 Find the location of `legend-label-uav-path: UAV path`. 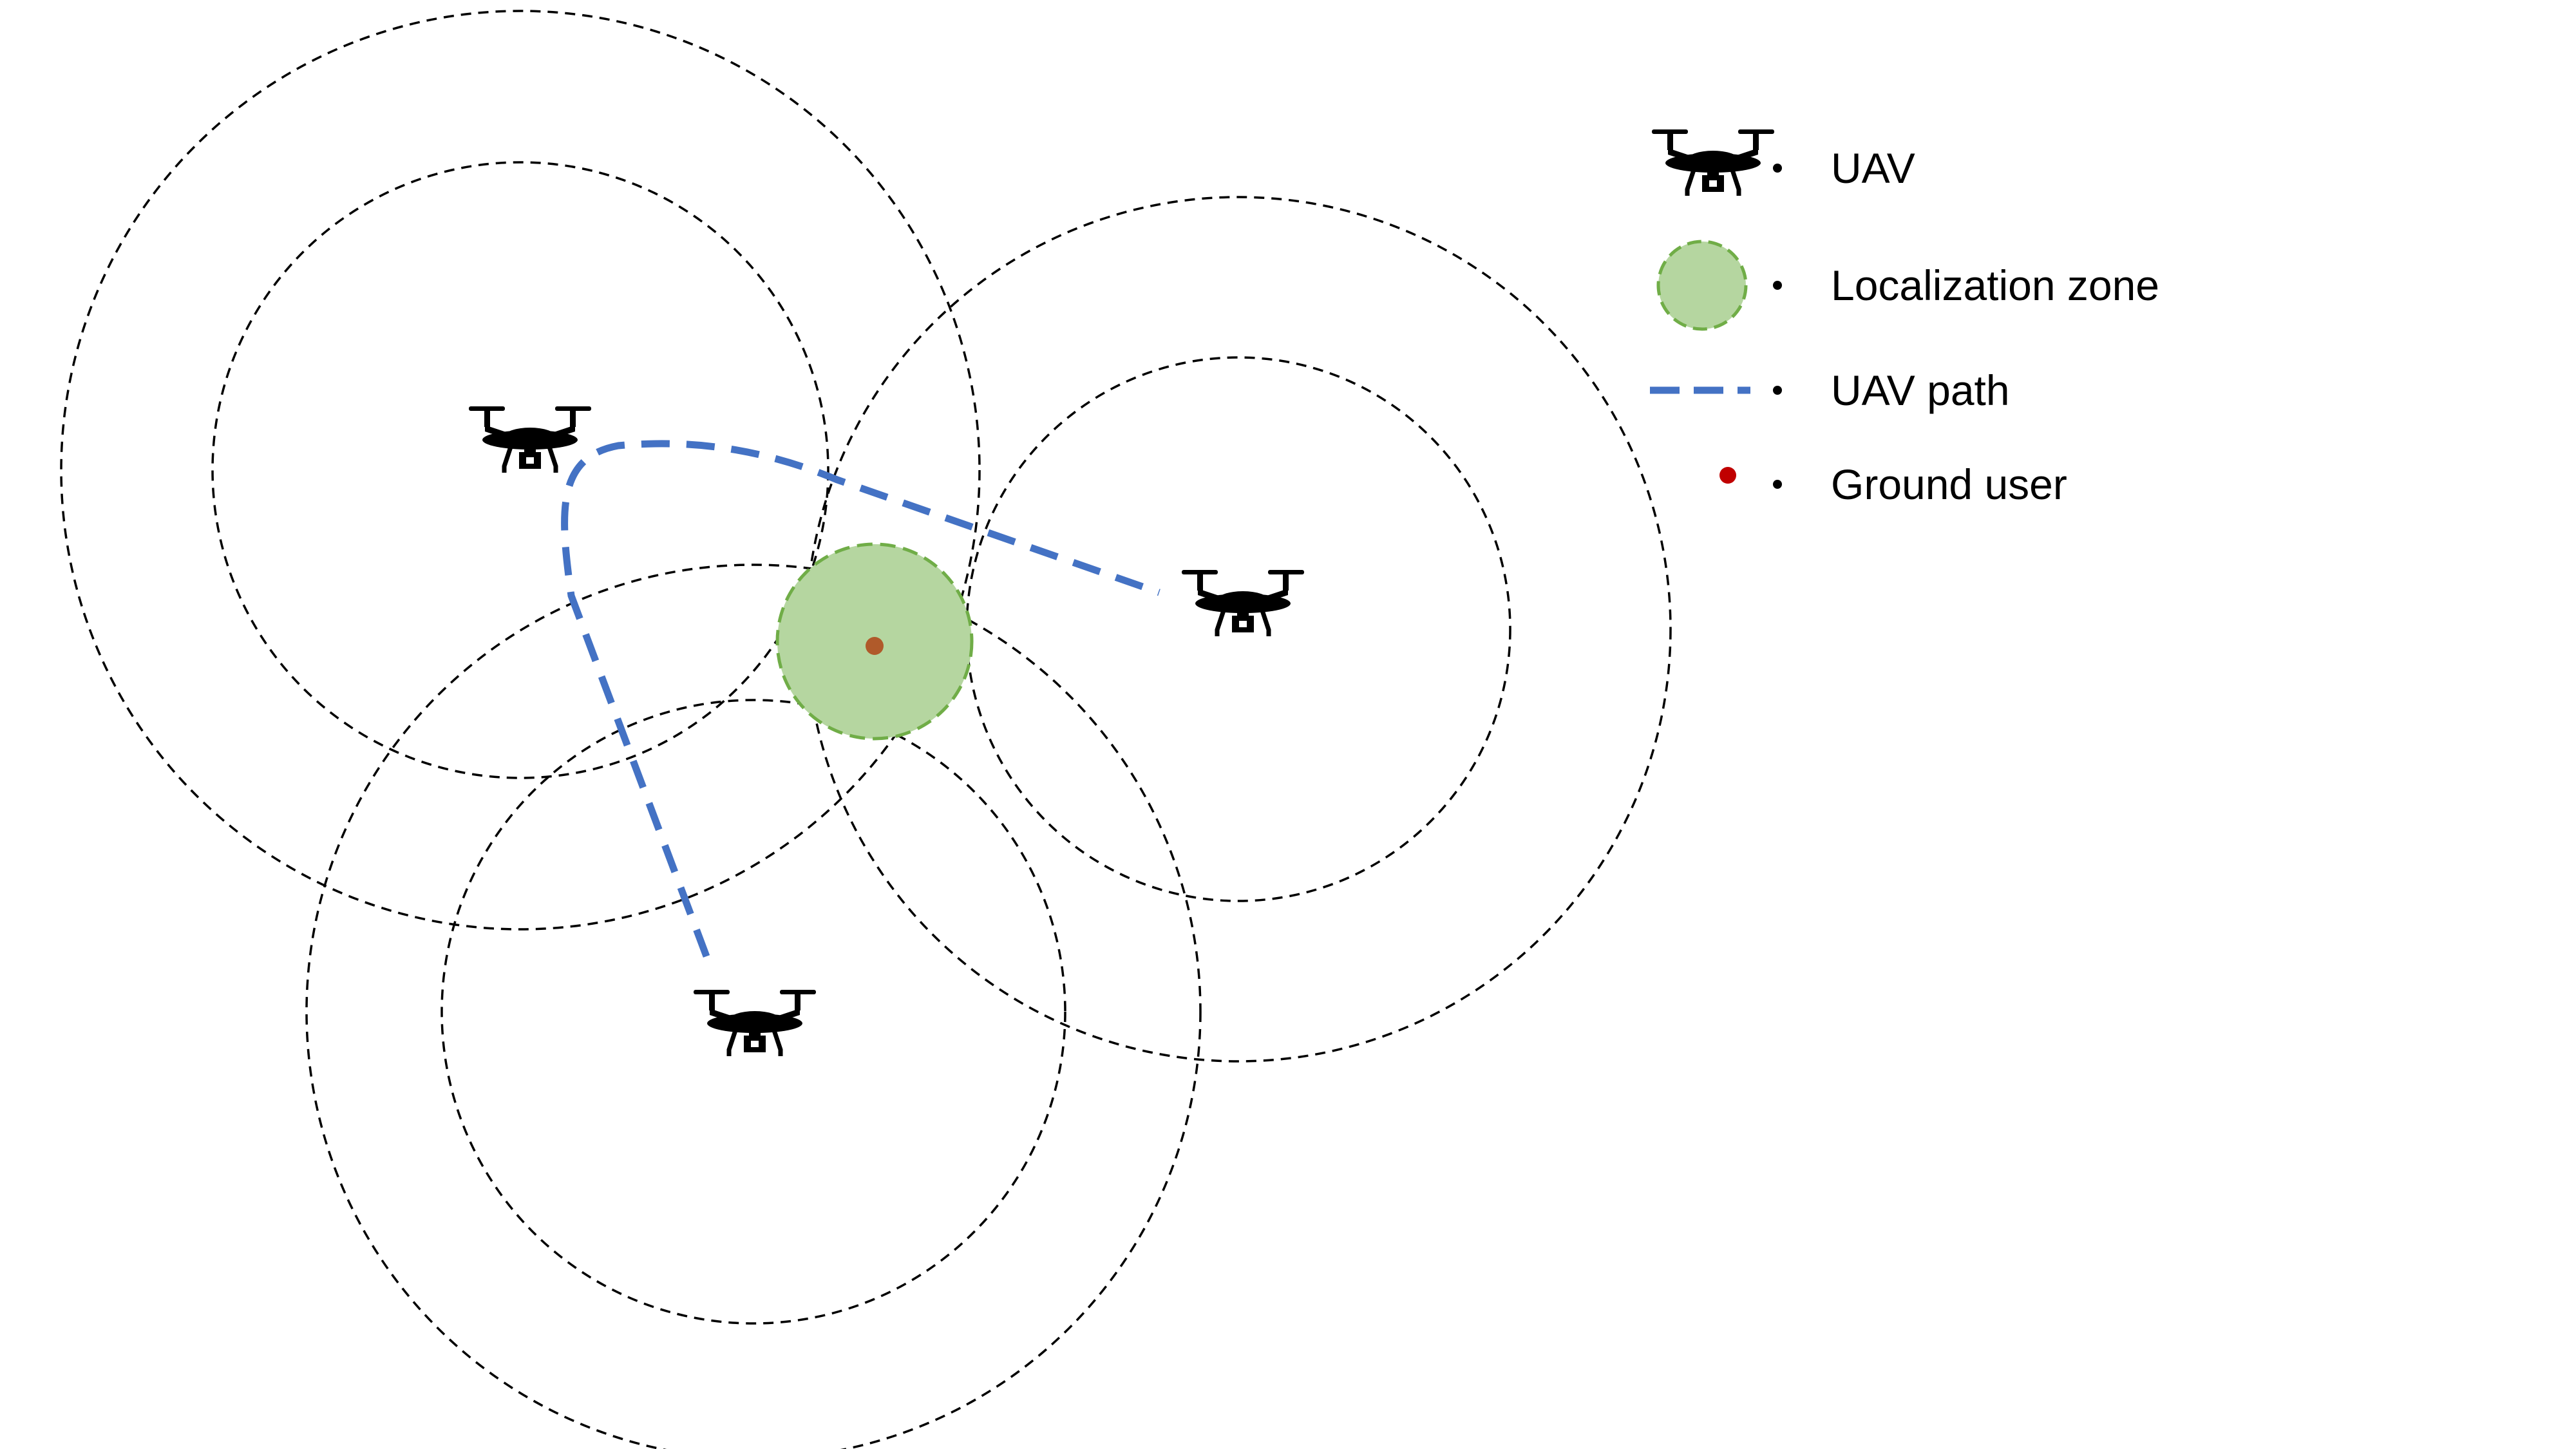

legend-label-uav-path: UAV path is located at coordinates (1921, 390).